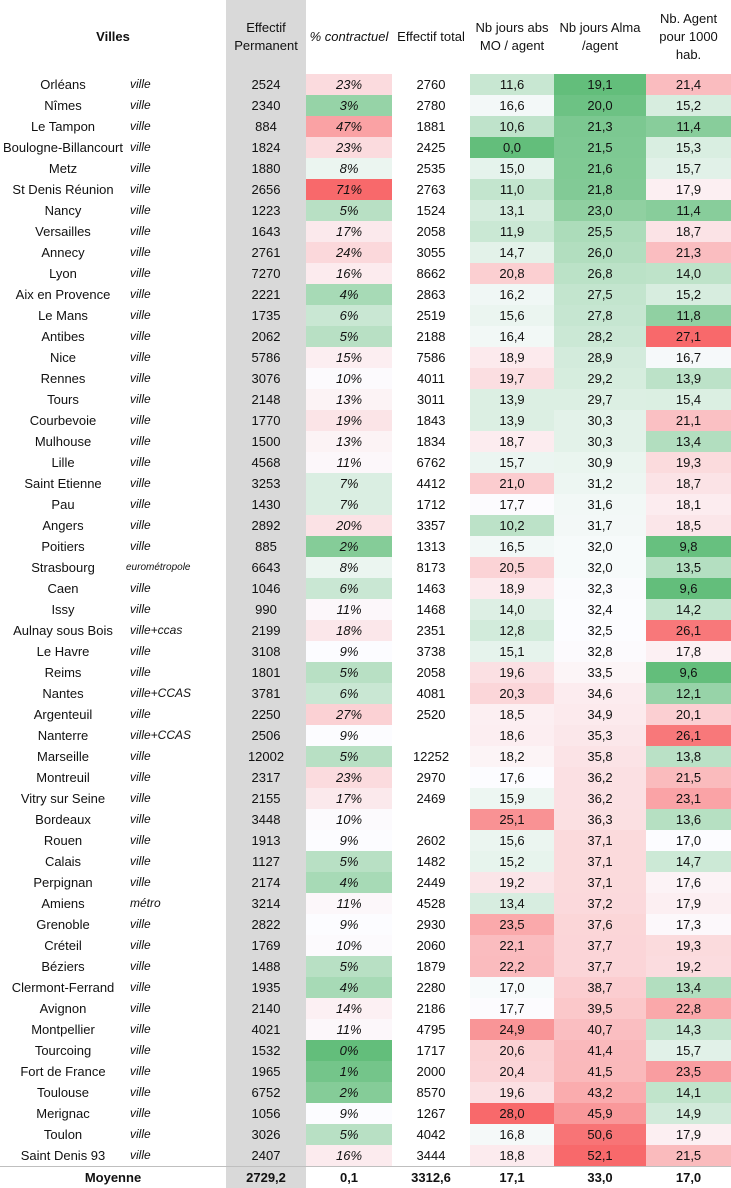  I want to click on cell-abs-mo: 17,7, so click(512, 1008).